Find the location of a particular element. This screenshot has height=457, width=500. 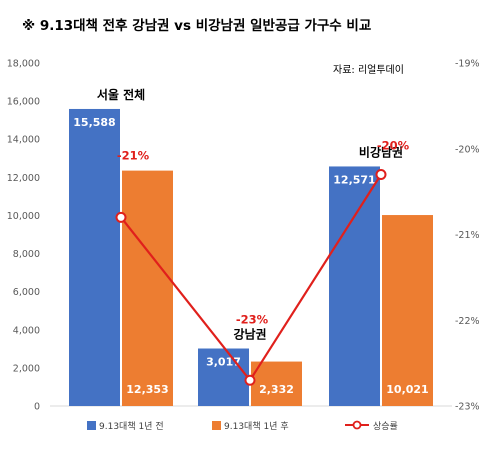

left-tick-label: 4,000 is located at coordinates (26, 330).